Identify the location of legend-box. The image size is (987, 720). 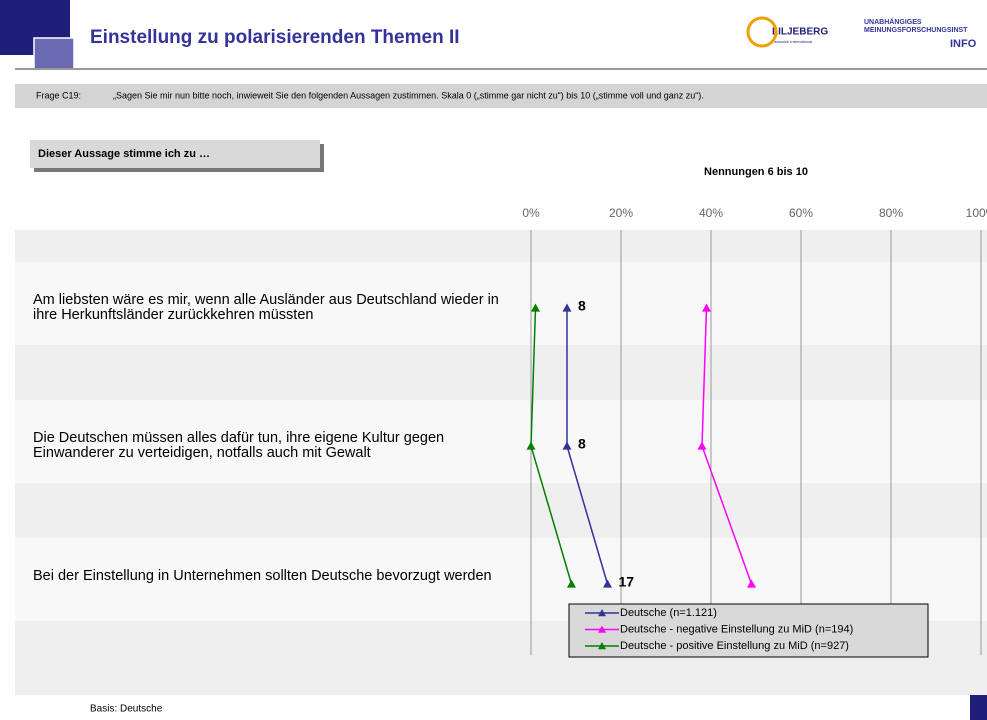
(748, 630).